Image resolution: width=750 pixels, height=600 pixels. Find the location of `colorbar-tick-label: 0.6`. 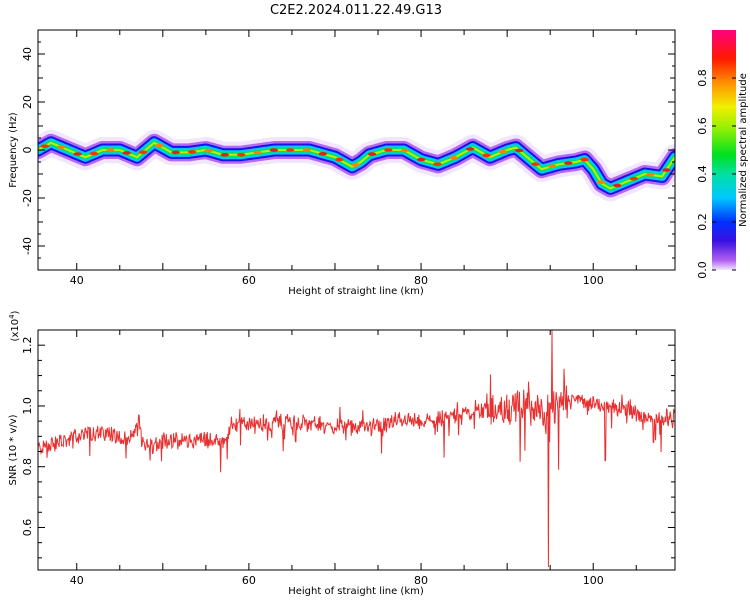

colorbar-tick-label: 0.6 is located at coordinates (702, 126).